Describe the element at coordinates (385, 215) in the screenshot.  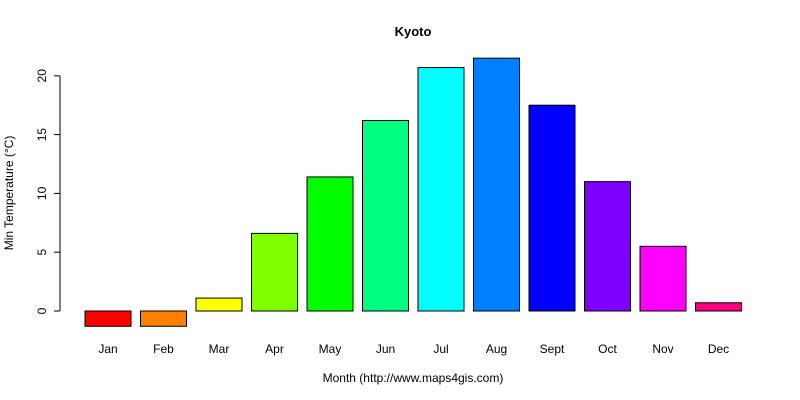
I see `bar-jun` at that location.